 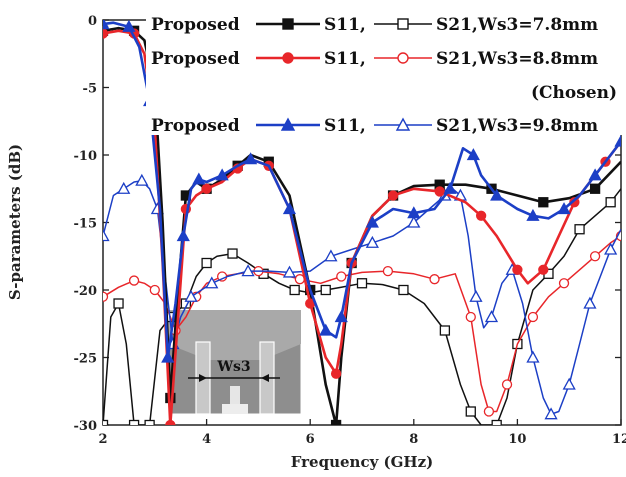 I want to click on x-axis-title: Frequency (GHz), so click(x=362, y=462).